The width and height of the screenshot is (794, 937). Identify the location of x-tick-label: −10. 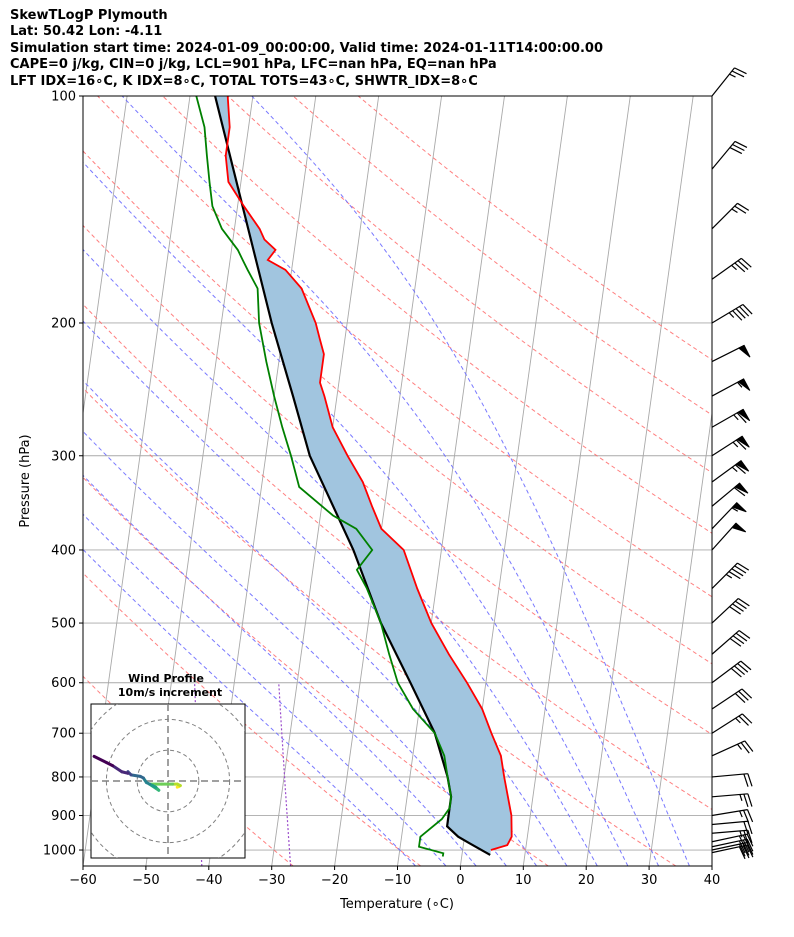
(397, 880).